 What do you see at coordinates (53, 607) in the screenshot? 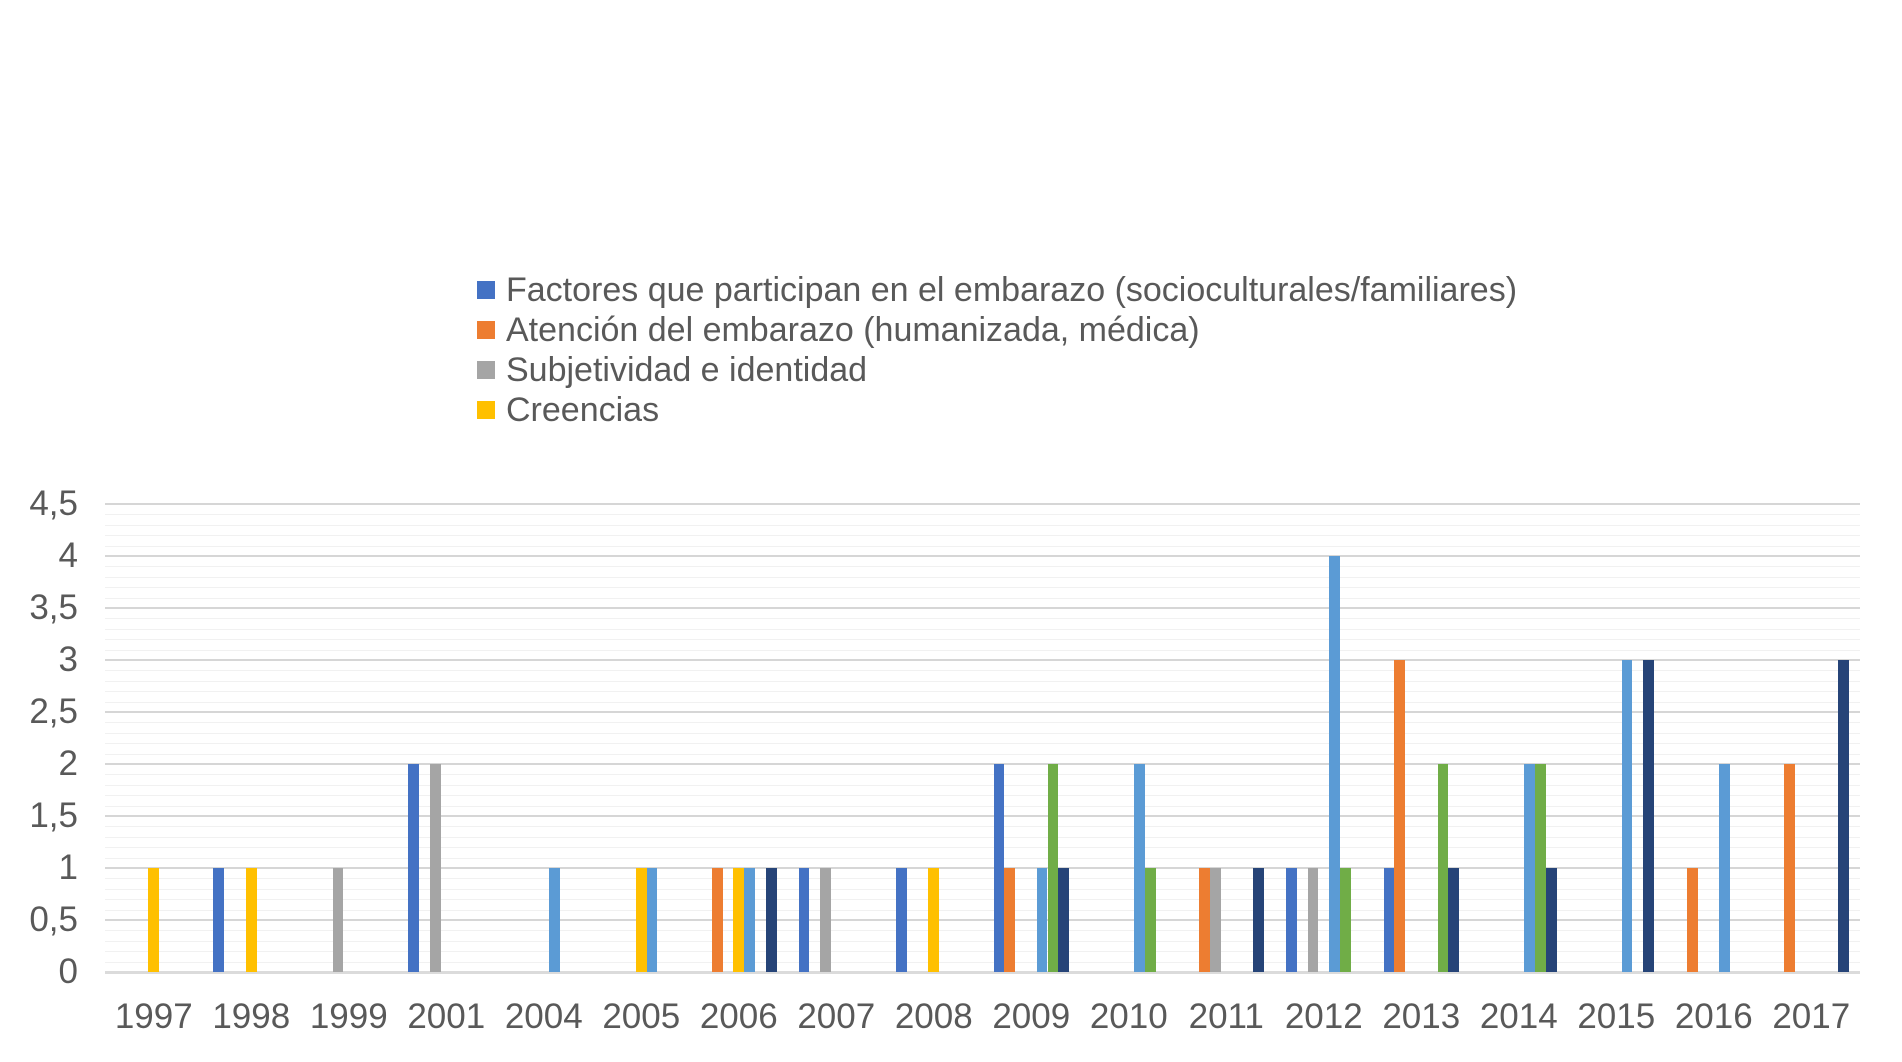
I see `y-axis-tick-label: 3,5` at bounding box center [53, 607].